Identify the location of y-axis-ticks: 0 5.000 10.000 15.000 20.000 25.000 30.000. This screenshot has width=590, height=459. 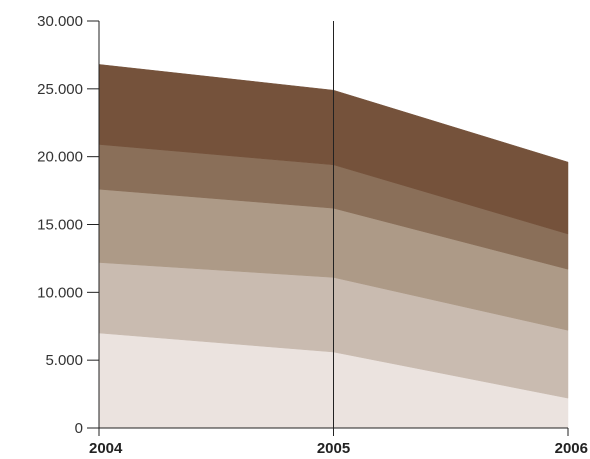
(68, 225).